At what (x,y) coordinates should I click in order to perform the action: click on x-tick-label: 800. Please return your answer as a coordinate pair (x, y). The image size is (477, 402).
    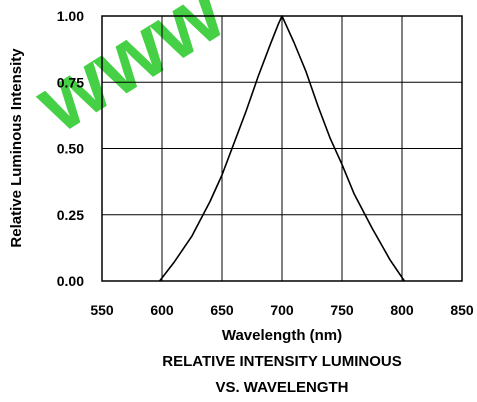
    Looking at the image, I should click on (402, 310).